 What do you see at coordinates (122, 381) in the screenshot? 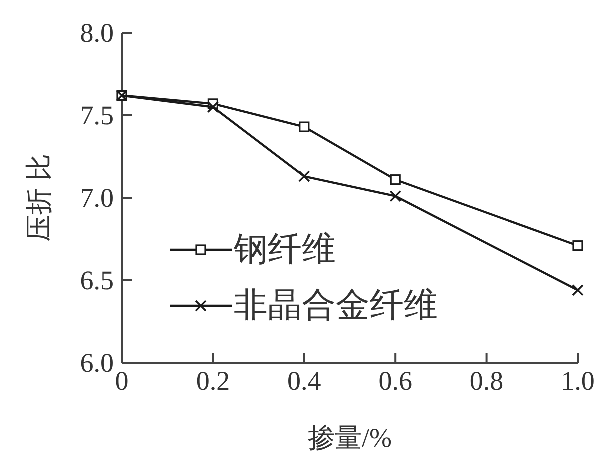
I see `x-tick-label: 0` at bounding box center [122, 381].